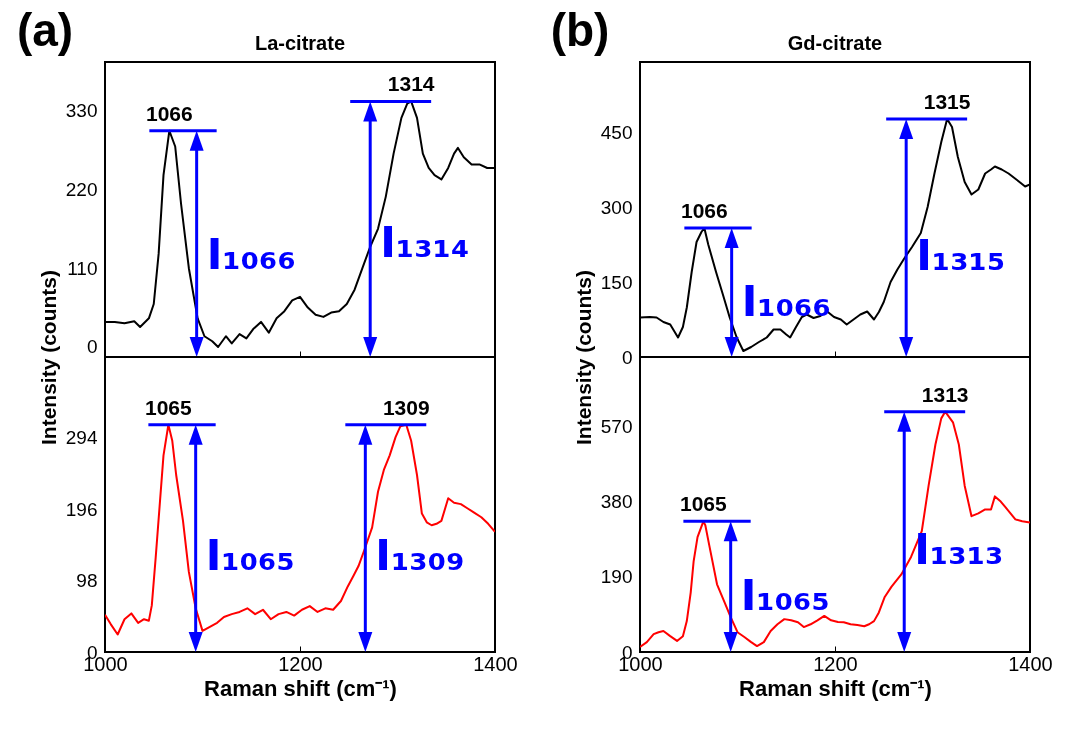  Describe the element at coordinates (616, 426) in the screenshot. I see `y-tick-label: 570` at that location.